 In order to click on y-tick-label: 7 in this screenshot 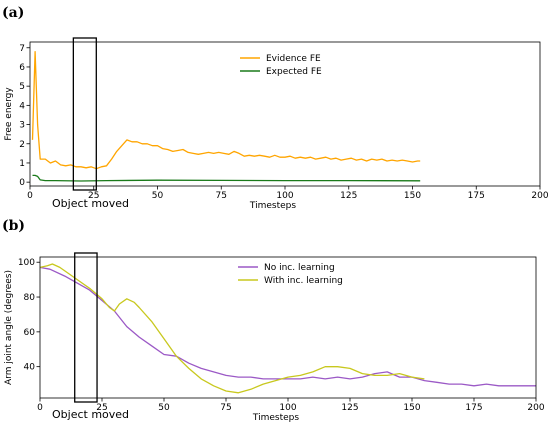, I will do `click(22, 49)`.